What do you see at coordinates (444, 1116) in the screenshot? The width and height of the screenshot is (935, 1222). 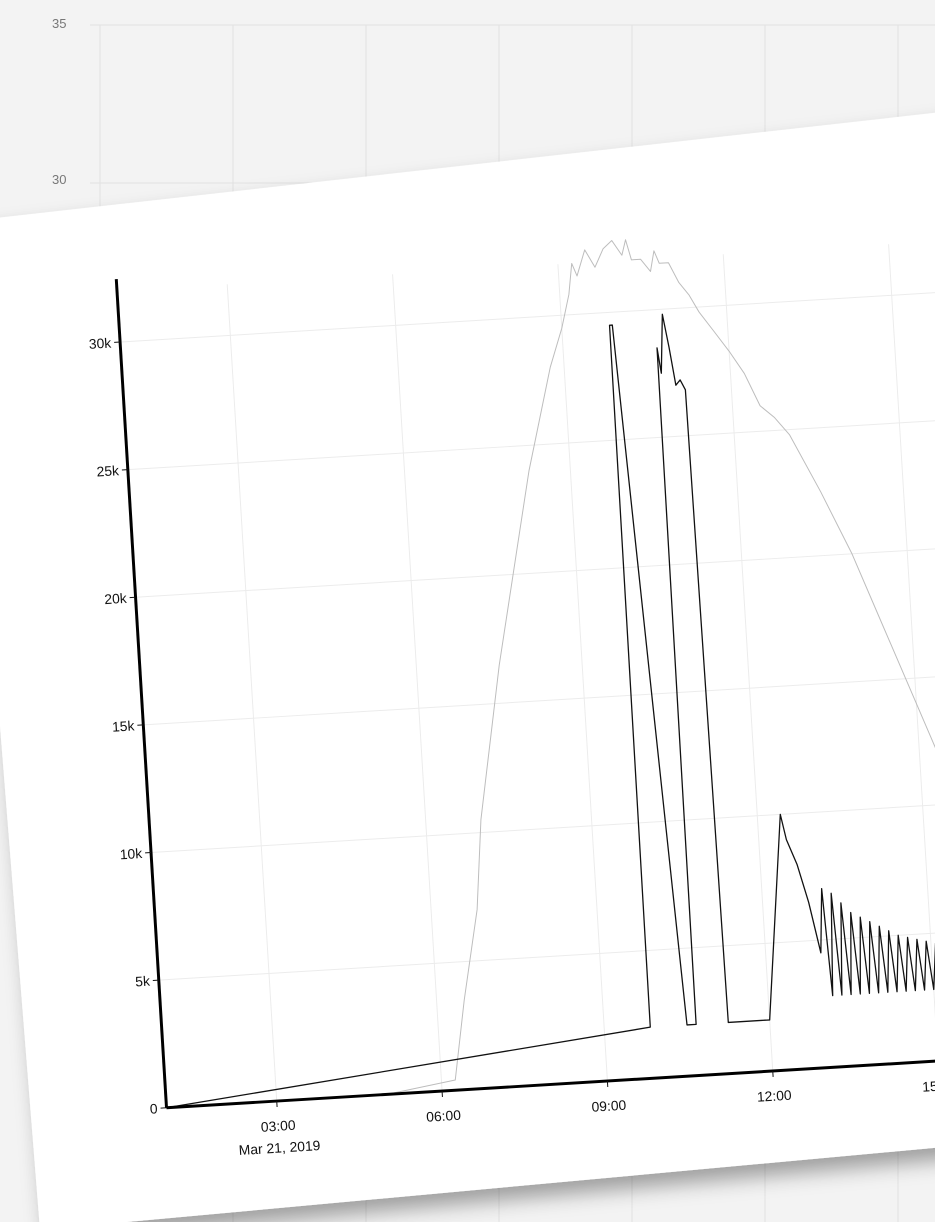 I see `x-tick-label: 06:00` at bounding box center [444, 1116].